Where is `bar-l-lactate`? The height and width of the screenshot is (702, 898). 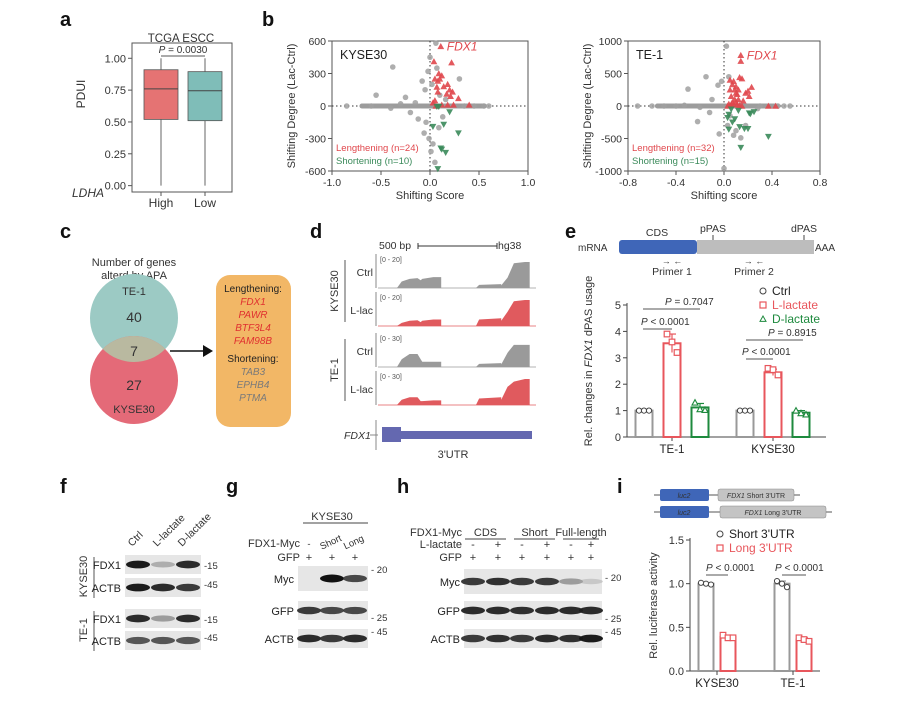 bar-l-lactate is located at coordinates (672, 390).